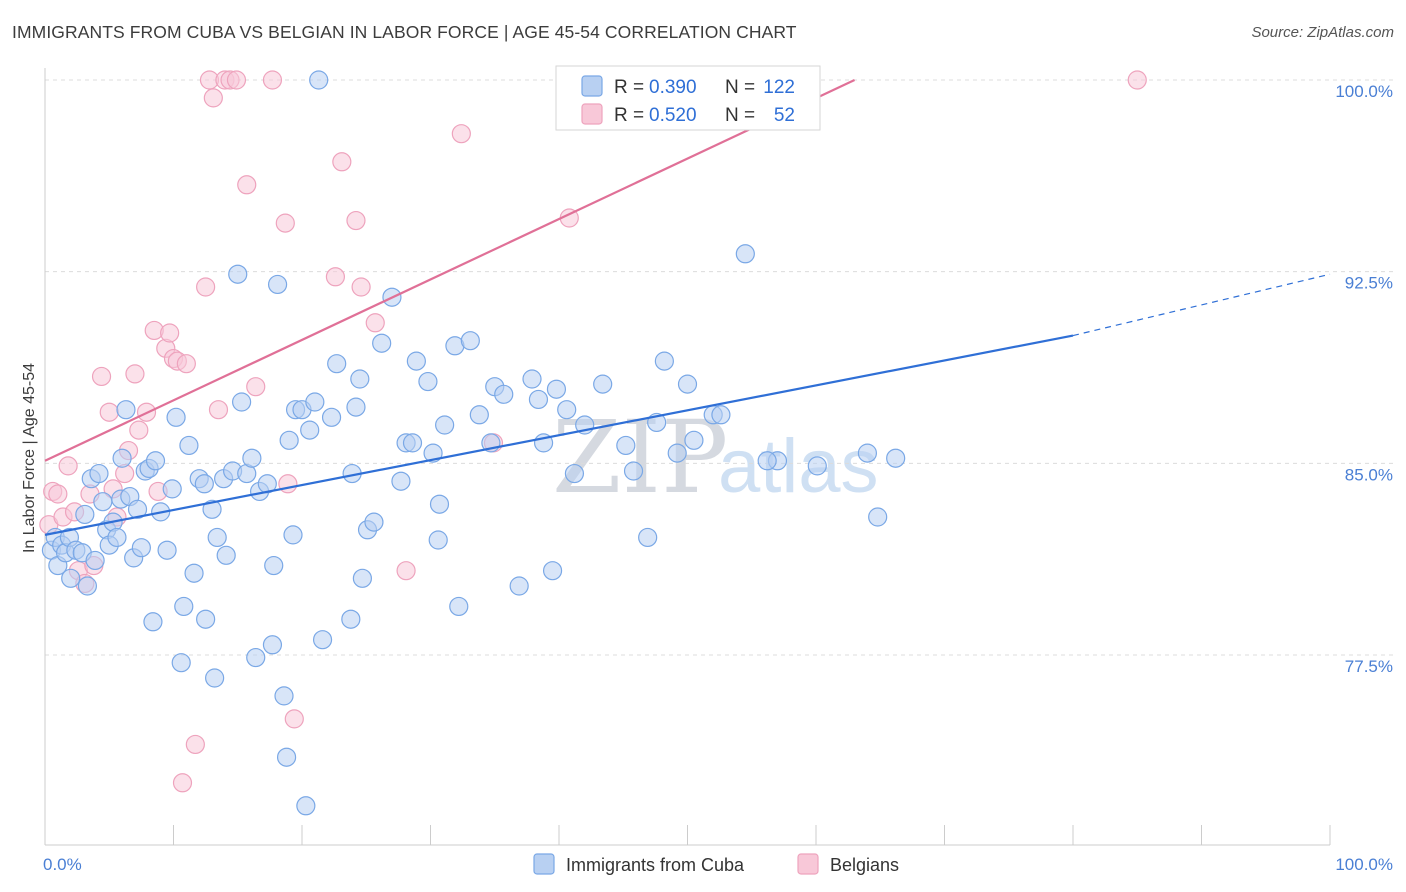  What do you see at coordinates (673, 87) in the screenshot?
I see `legend-r-value-0: 0.390` at bounding box center [673, 87].